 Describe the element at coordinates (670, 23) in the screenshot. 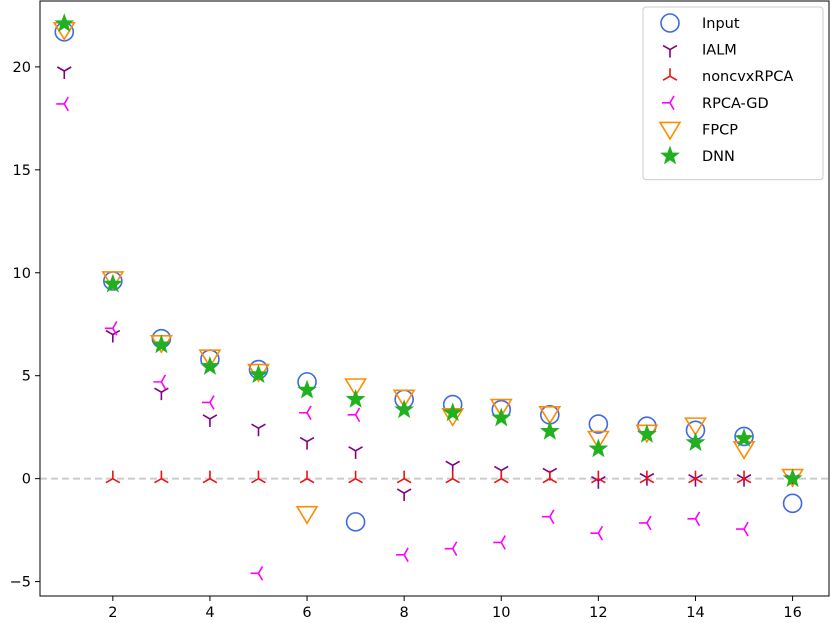

I see `legend-marker-input` at that location.